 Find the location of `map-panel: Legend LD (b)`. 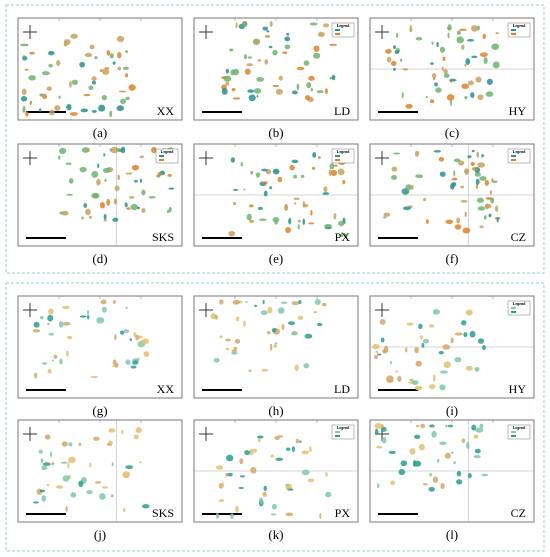

map-panel: Legend LD (b) is located at coordinates (276, 78).